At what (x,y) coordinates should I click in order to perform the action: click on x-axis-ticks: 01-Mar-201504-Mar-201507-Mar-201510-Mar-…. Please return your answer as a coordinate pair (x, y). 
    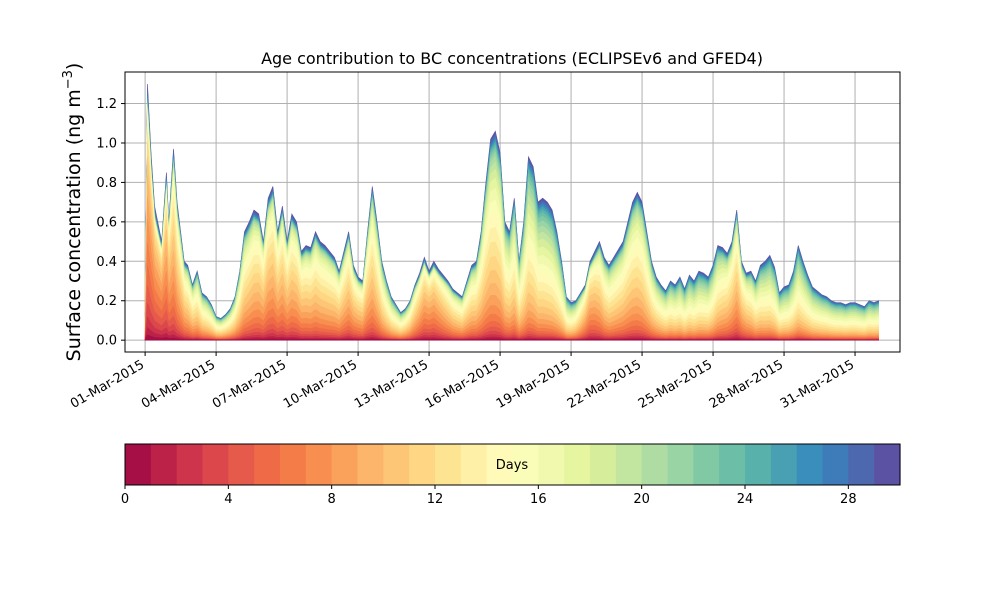
    Looking at the image, I should click on (462, 382).